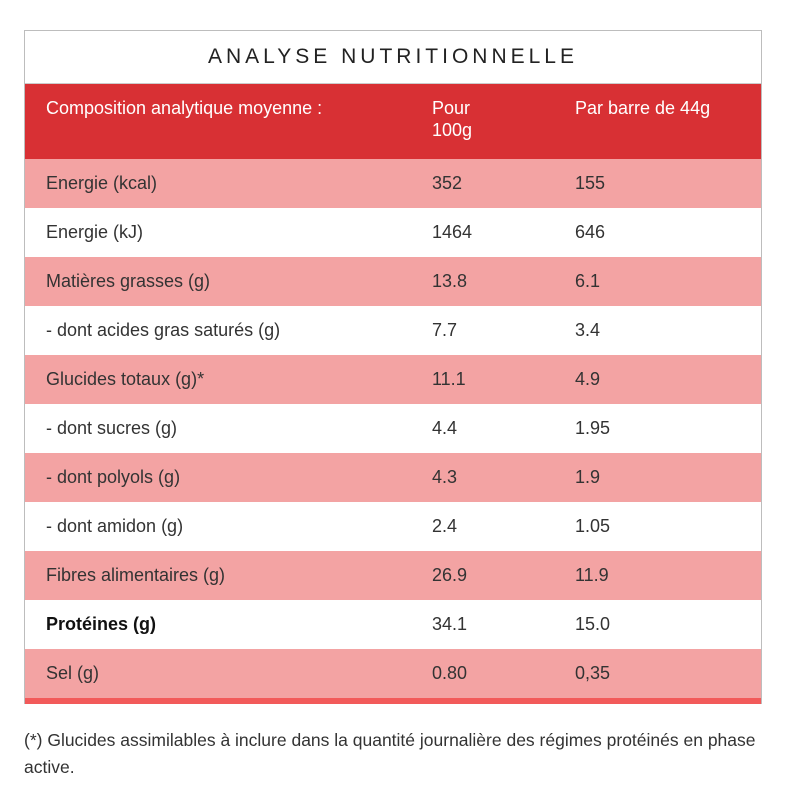 This screenshot has width=800, height=800. Describe the element at coordinates (593, 673) in the screenshot. I see `value-per-bar: 0,35` at that location.